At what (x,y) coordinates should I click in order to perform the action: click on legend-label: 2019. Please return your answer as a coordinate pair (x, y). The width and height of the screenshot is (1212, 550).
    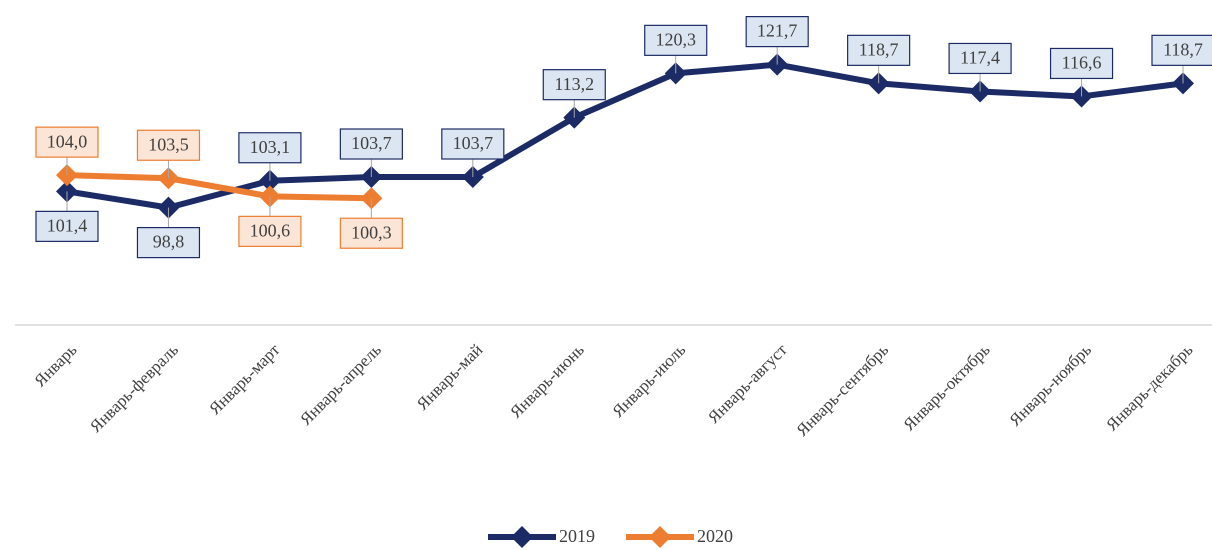
    Looking at the image, I should click on (577, 536).